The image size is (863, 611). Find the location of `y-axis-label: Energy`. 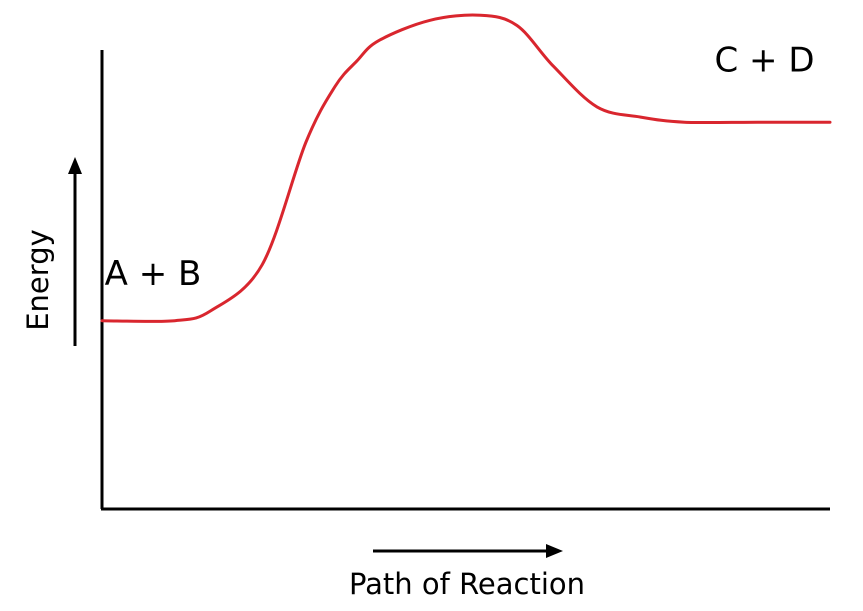

y-axis-label: Energy is located at coordinates (38, 280).